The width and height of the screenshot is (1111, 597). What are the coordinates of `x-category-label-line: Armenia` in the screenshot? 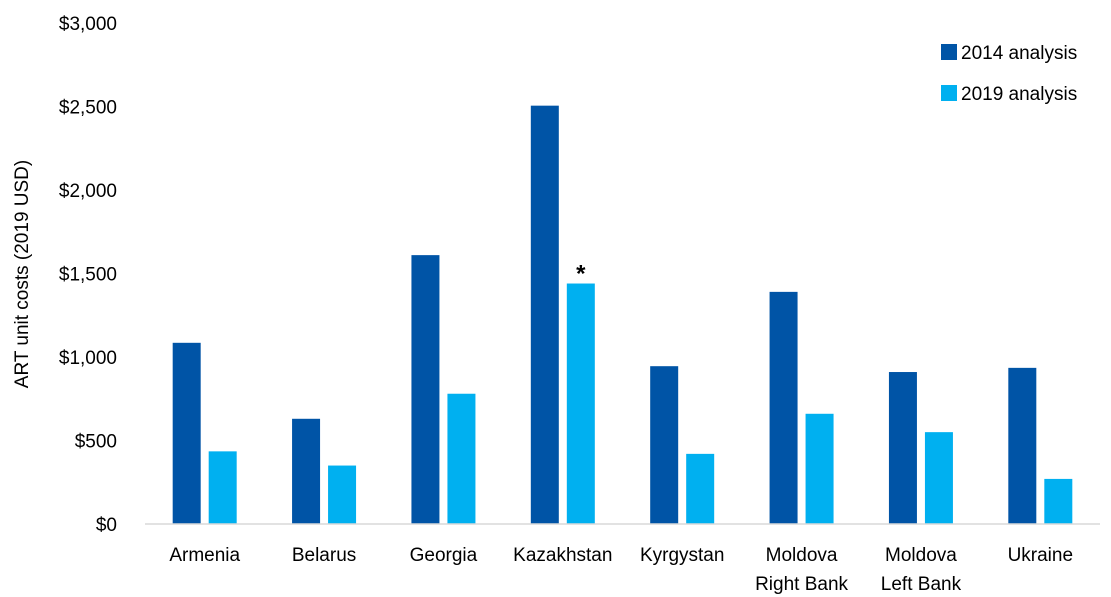 It's located at (204, 555).